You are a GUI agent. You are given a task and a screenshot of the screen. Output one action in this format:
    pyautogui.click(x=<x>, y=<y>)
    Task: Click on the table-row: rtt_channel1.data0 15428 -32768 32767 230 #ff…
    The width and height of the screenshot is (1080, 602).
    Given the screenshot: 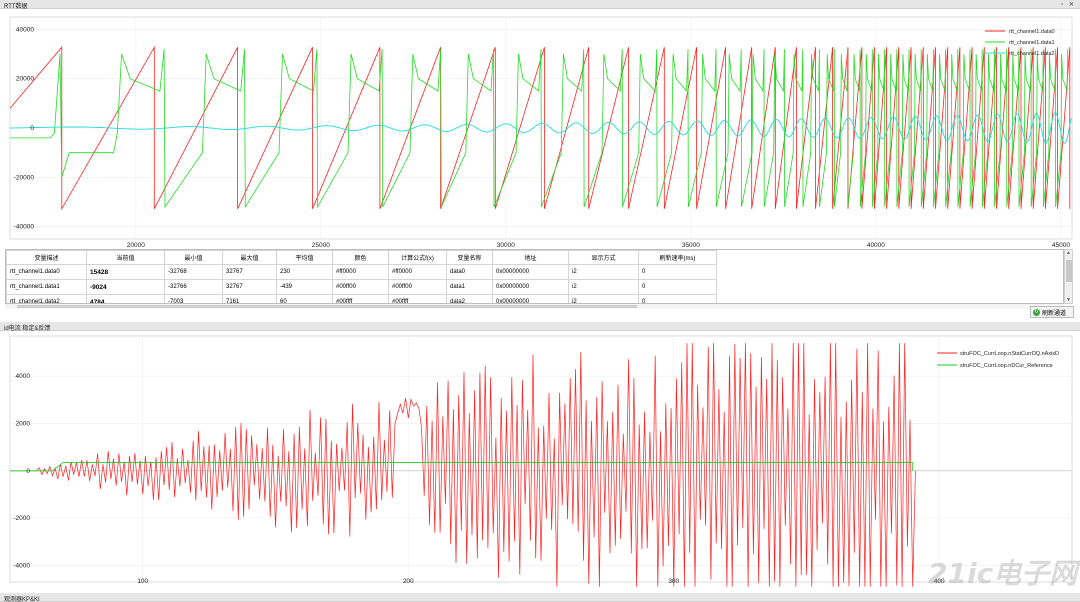 What is the action you would take?
    pyautogui.click(x=361, y=272)
    